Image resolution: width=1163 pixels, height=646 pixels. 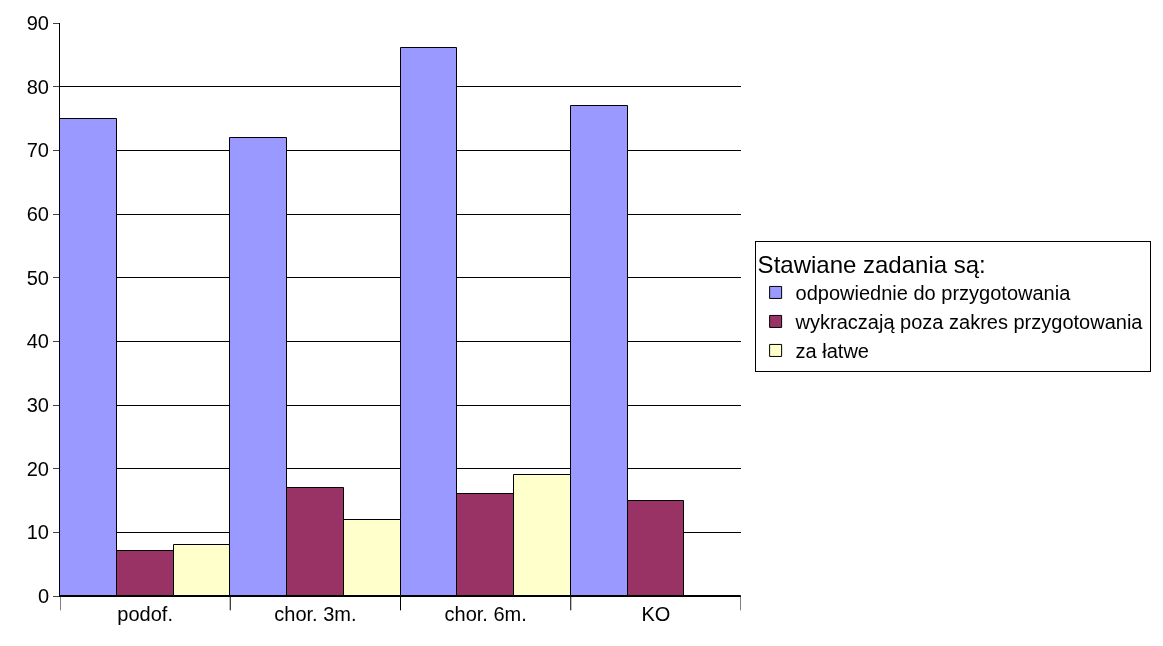 I want to click on x-tick-label: chor. 6m., so click(x=485, y=614).